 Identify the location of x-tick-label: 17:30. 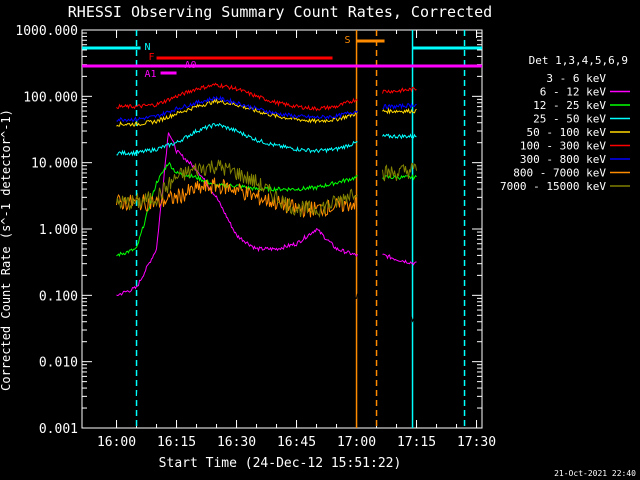
(476, 442).